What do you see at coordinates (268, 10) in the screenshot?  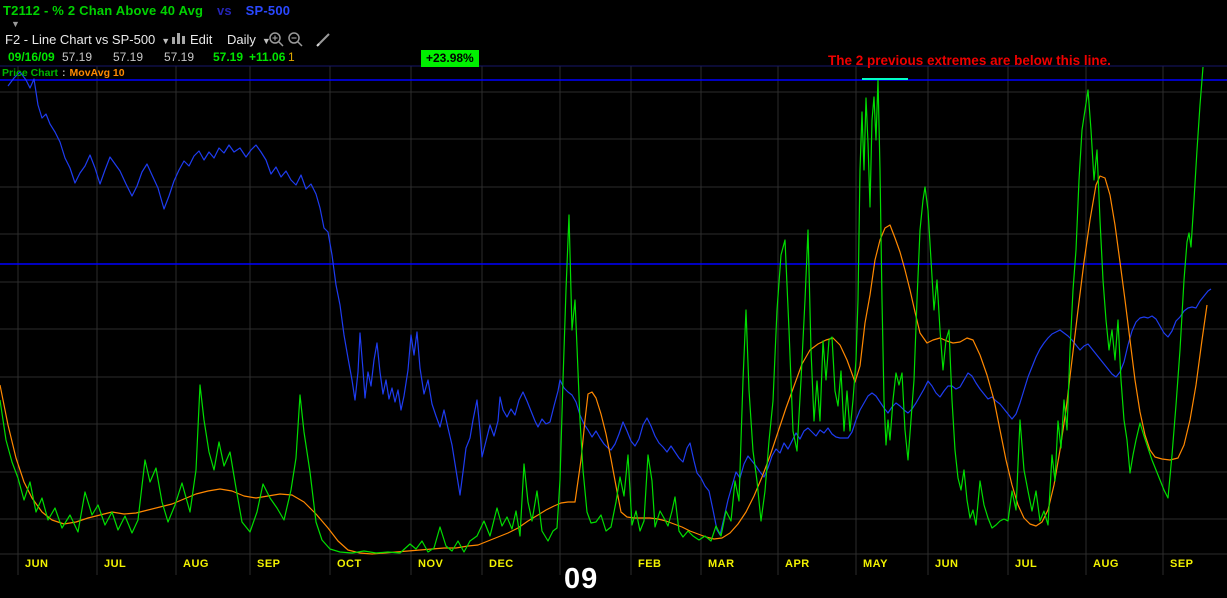 I see `compare-symbol: SP-500` at bounding box center [268, 10].